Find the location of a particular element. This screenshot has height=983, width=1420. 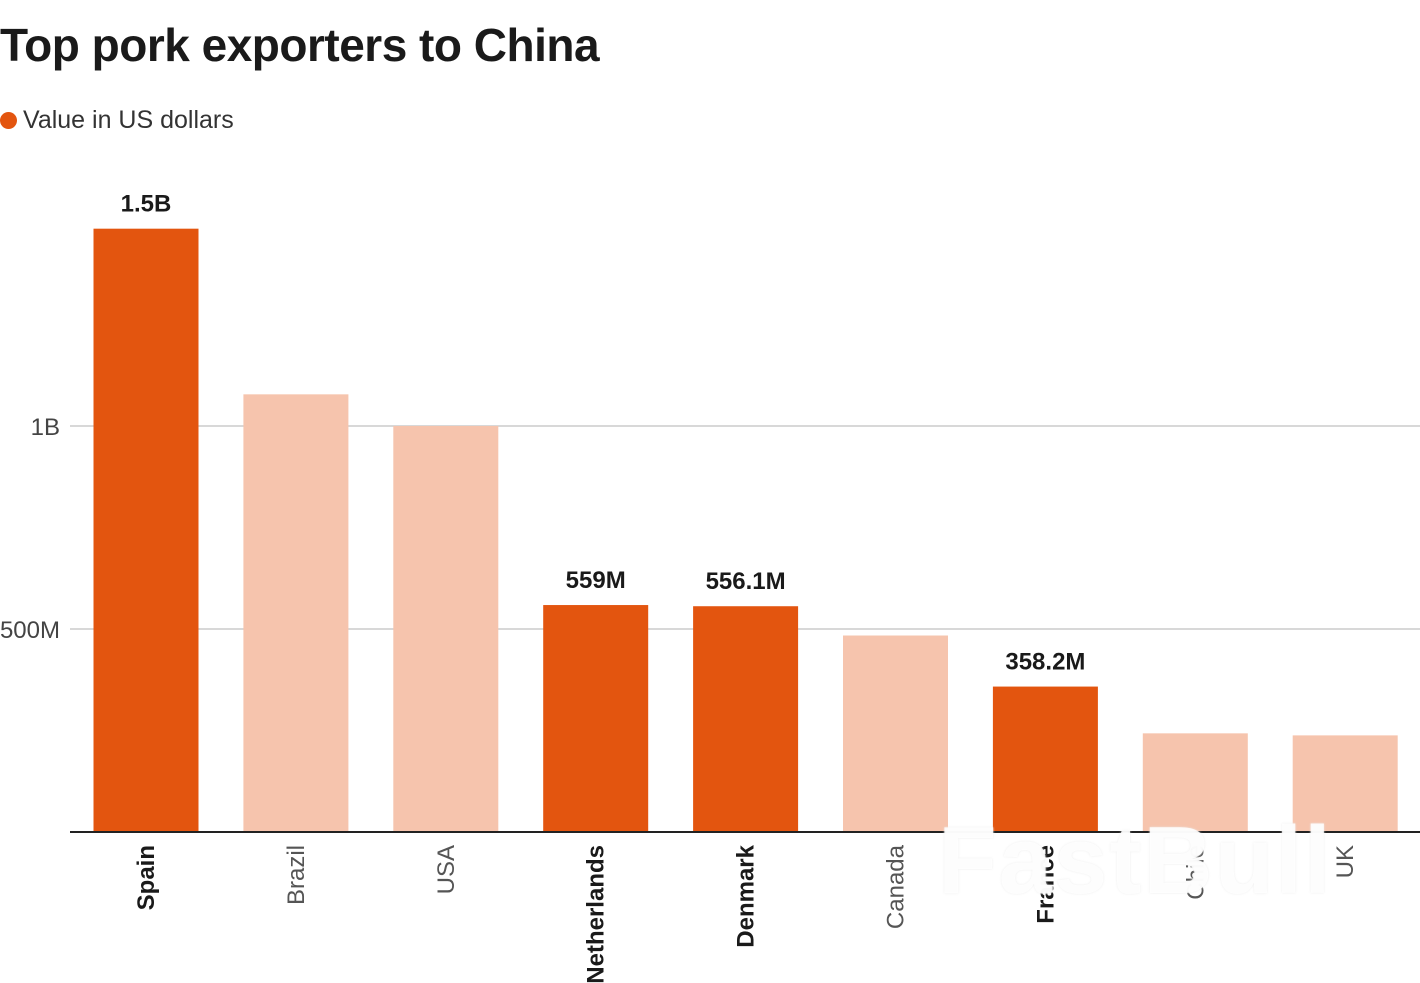

legend-label: Value in US dollars is located at coordinates (128, 120).